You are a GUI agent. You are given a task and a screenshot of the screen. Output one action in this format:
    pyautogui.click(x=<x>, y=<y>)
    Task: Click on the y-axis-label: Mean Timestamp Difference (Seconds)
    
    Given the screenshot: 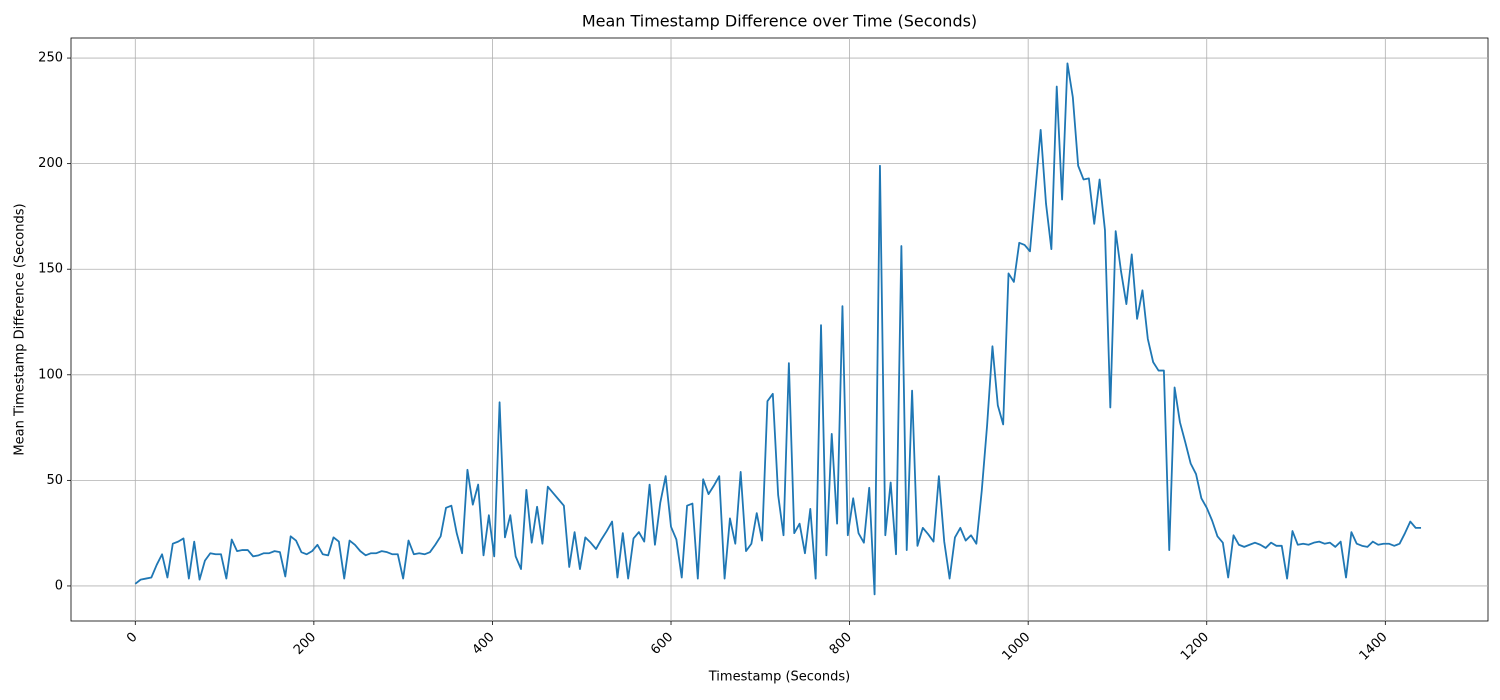 What is the action you would take?
    pyautogui.click(x=20, y=329)
    